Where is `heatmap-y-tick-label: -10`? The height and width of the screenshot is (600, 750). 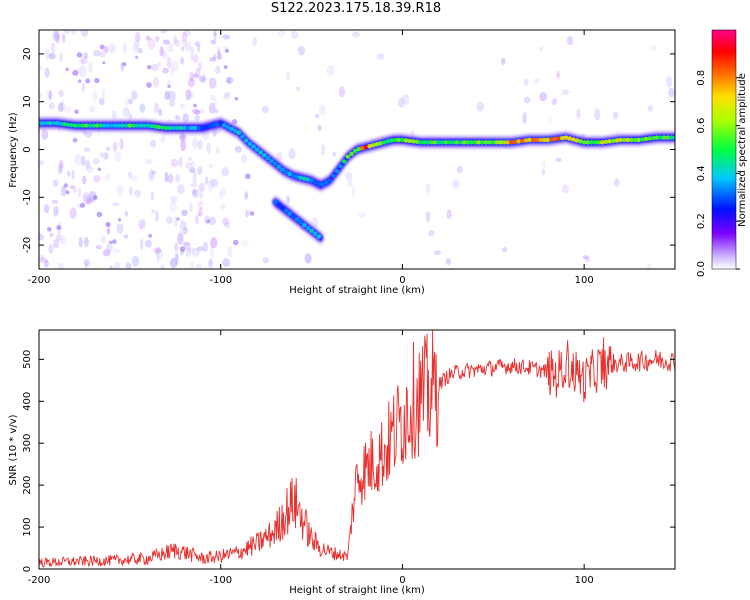
heatmap-y-tick-label: -10 is located at coordinates (27, 197).